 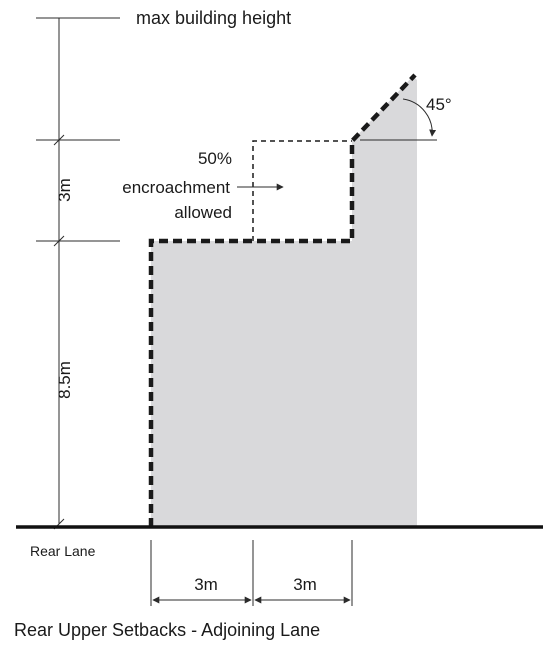 What do you see at coordinates (167, 630) in the screenshot?
I see `diagram-caption: Rear Upper Setbacks - Adjoining Lane` at bounding box center [167, 630].